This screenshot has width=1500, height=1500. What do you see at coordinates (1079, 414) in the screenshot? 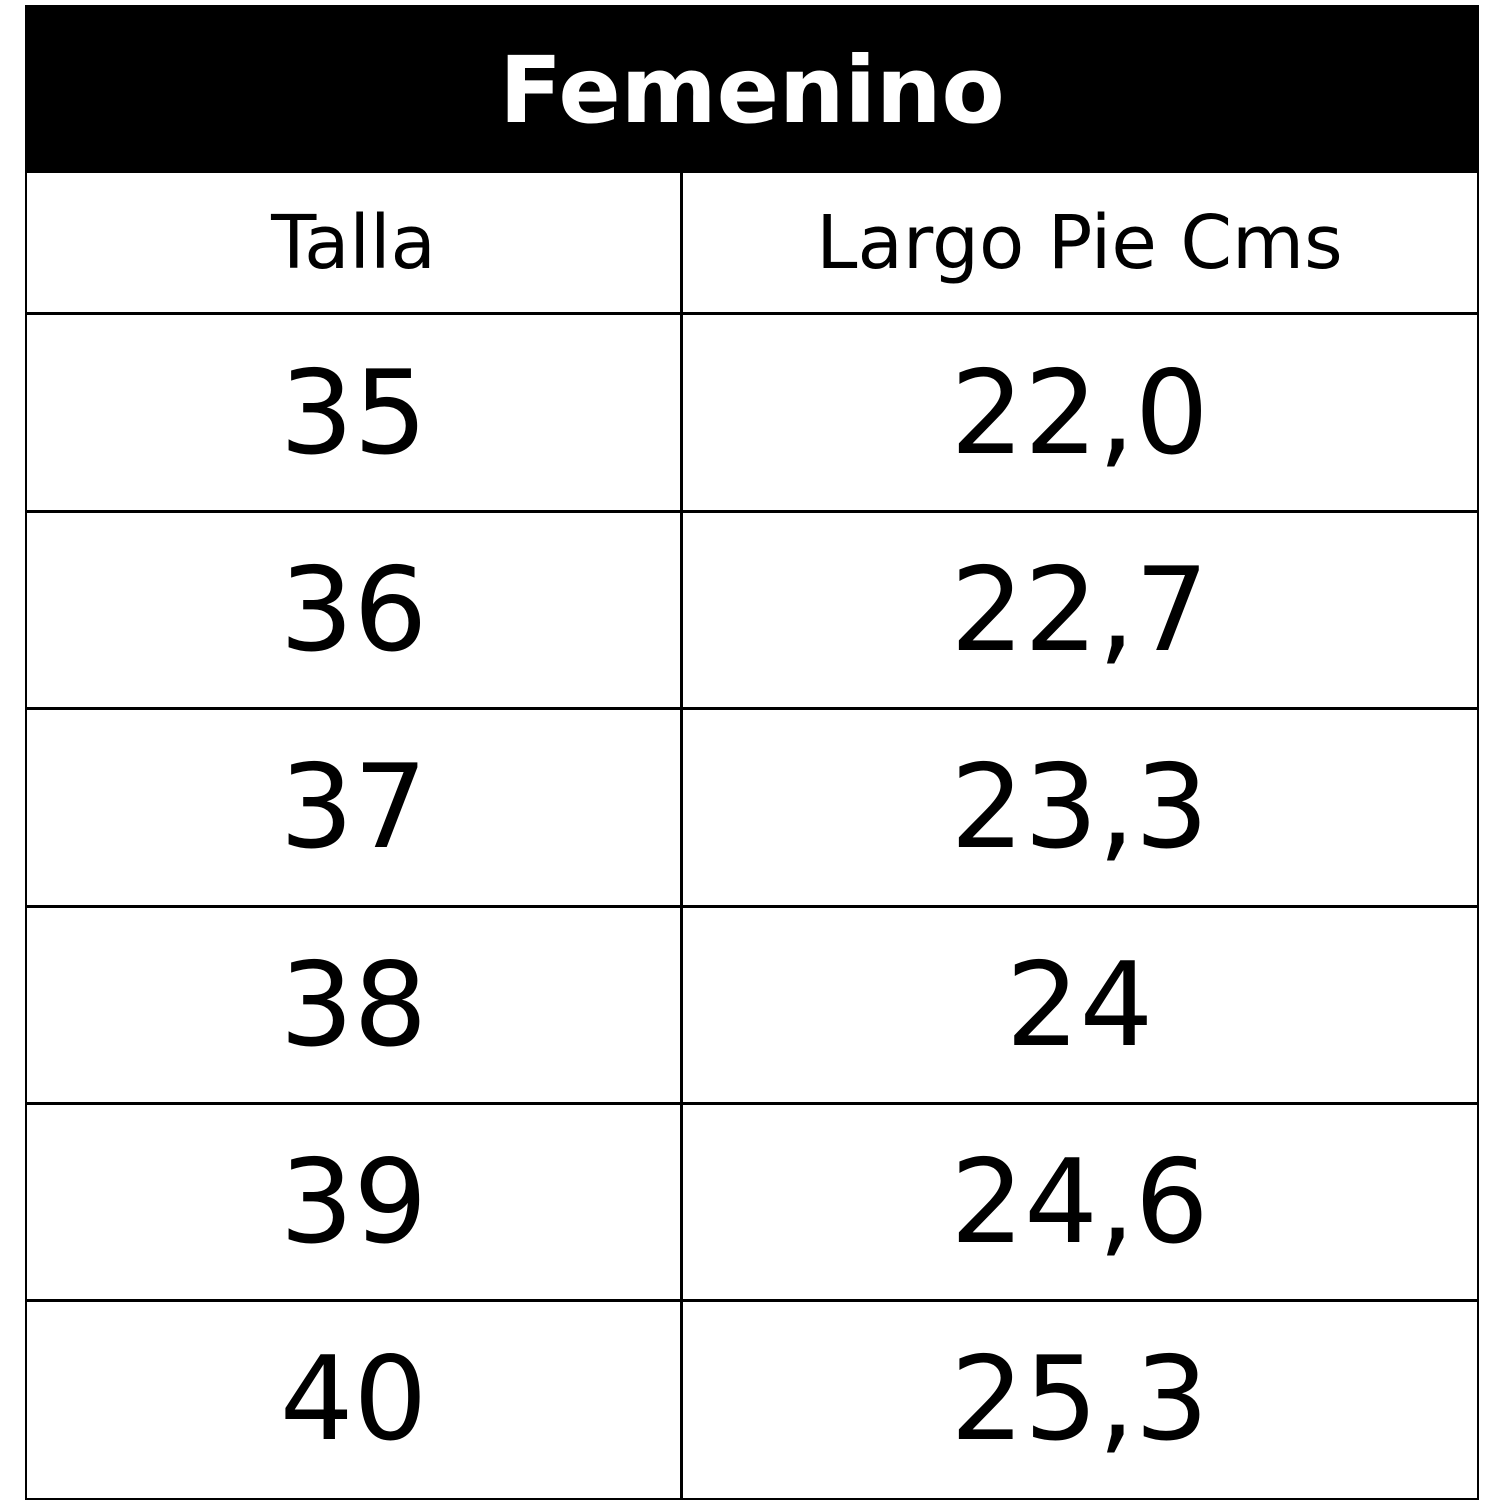
I see `length-cell: 22,0` at bounding box center [1079, 414].